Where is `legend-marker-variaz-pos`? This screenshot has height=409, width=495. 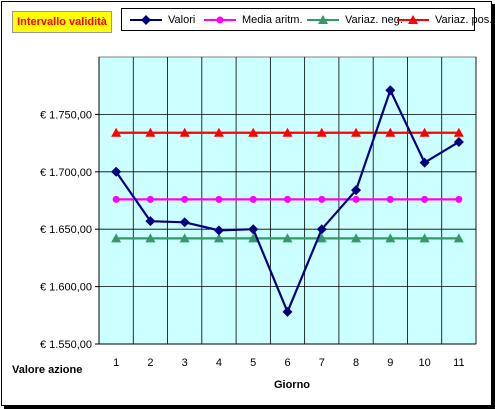
legend-marker-variaz-pos is located at coordinates (413, 19).